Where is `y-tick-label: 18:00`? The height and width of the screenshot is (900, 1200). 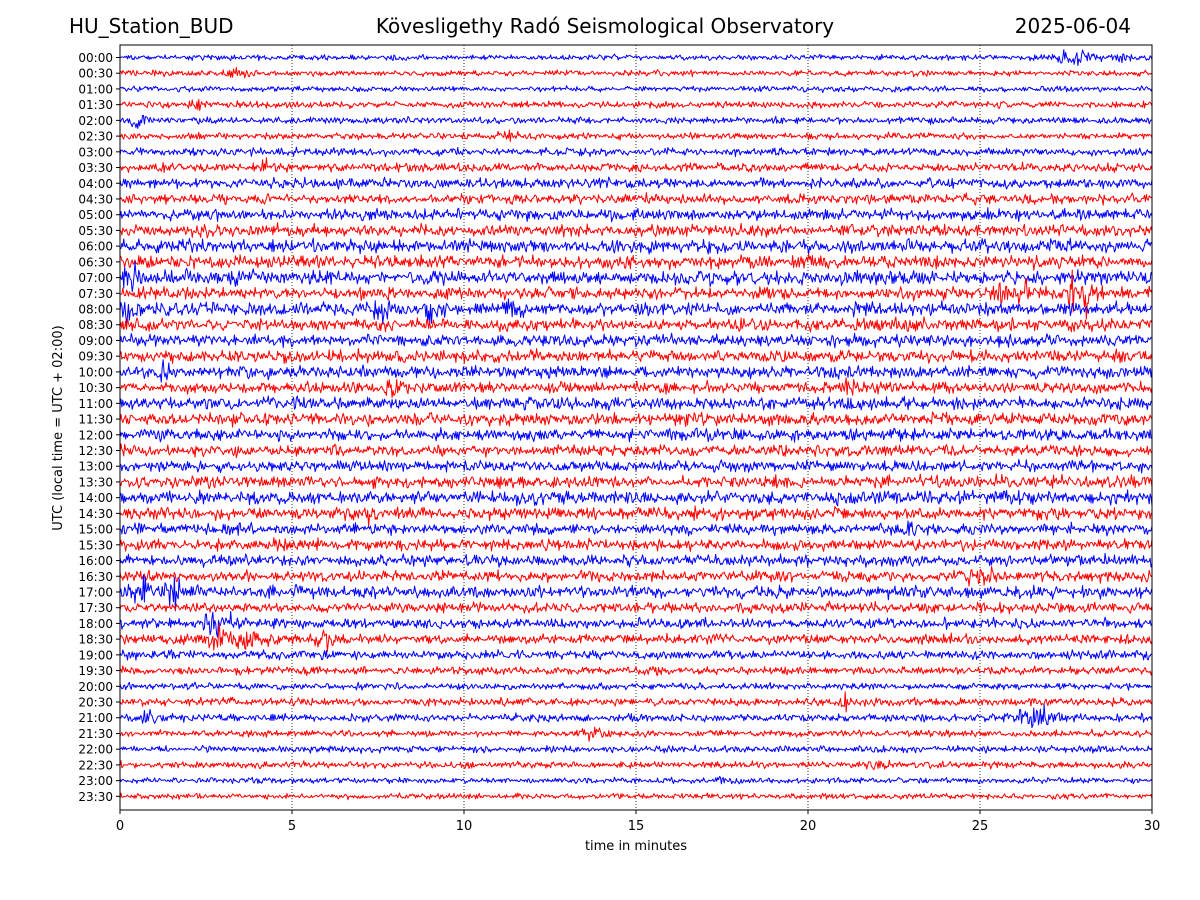 y-tick-label: 18:00 is located at coordinates (95, 624).